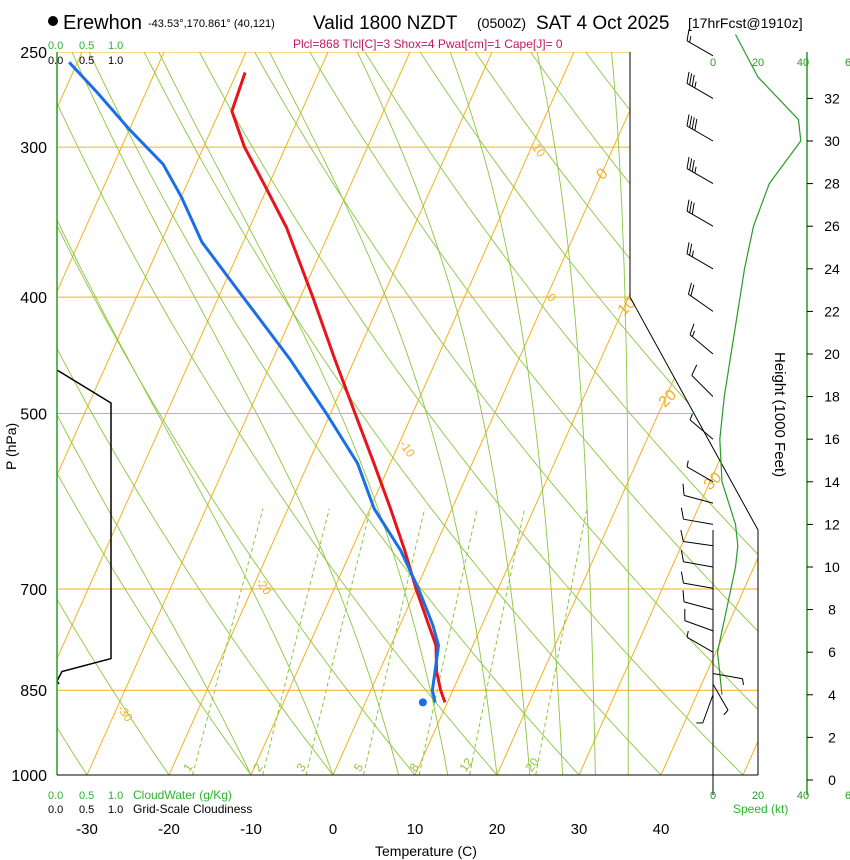  Describe the element at coordinates (832, 141) in the screenshot. I see `height-tick-label: 30` at that location.